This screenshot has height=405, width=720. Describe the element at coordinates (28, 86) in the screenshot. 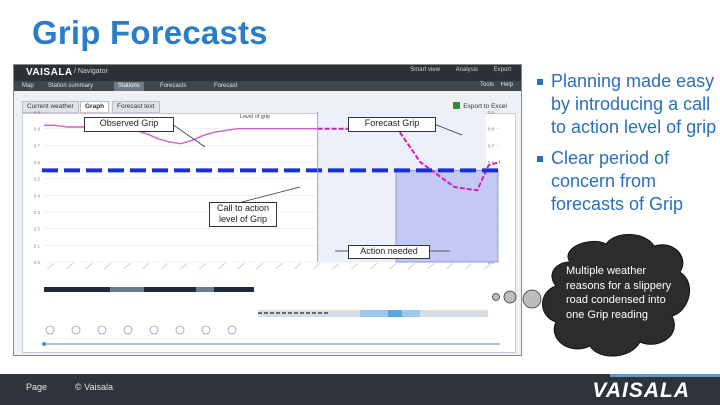

I see `nav-item-map: Map` at that location.